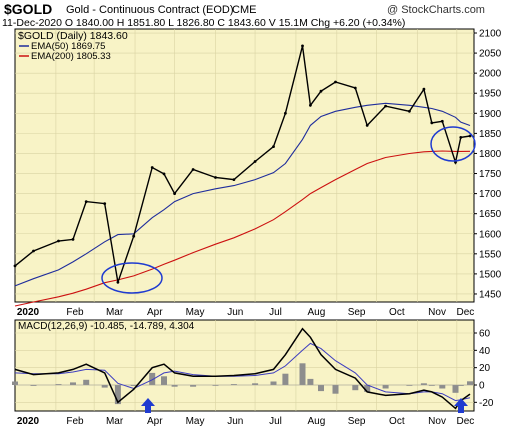  Describe the element at coordinates (490, 194) in the screenshot. I see `y-tick-label: 1700` at that location.